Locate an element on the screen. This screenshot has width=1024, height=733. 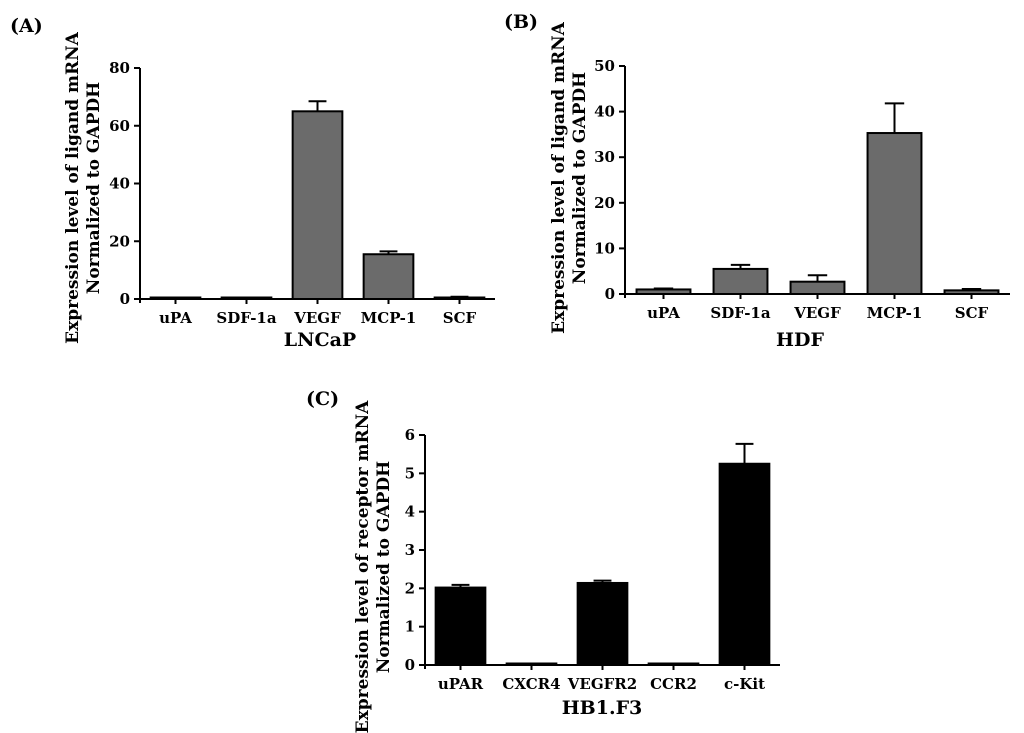
y-tick-label: 60 is located at coordinates (119, 126).